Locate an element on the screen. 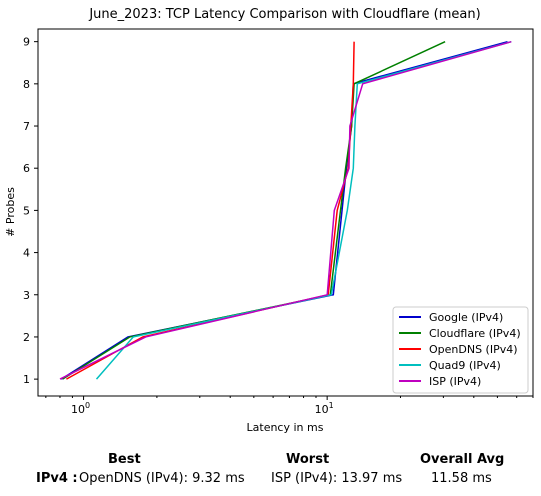 This screenshot has width=541, height=496. legend-box is located at coordinates (460, 350).